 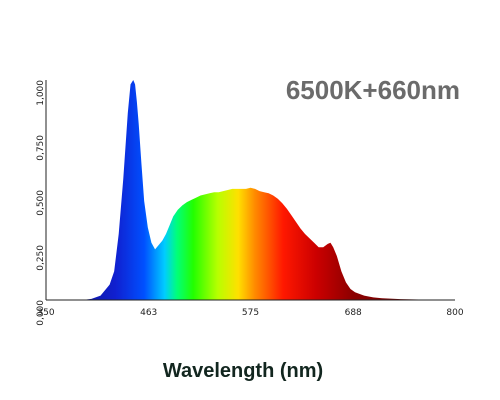 I want to click on y-tick-label: 0,500, so click(x=41, y=203).